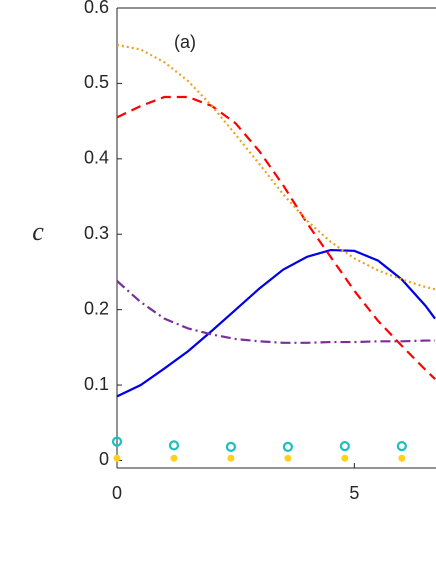 The height and width of the screenshot is (569, 436). What do you see at coordinates (96, 8) in the screenshot?
I see `y-tick-label: 0.6` at bounding box center [96, 8].